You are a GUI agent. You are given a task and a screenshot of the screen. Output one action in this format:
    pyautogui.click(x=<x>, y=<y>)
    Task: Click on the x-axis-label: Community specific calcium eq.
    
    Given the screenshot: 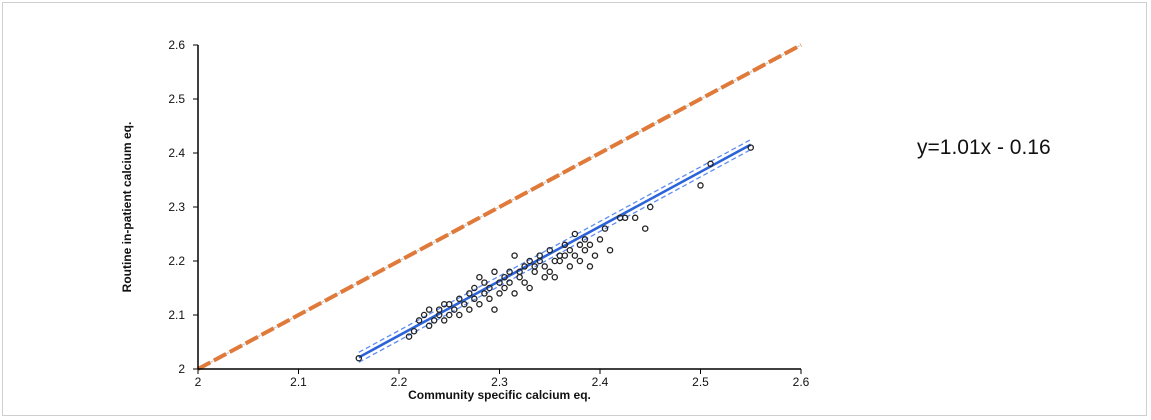 What is the action you would take?
    pyautogui.click(x=499, y=395)
    